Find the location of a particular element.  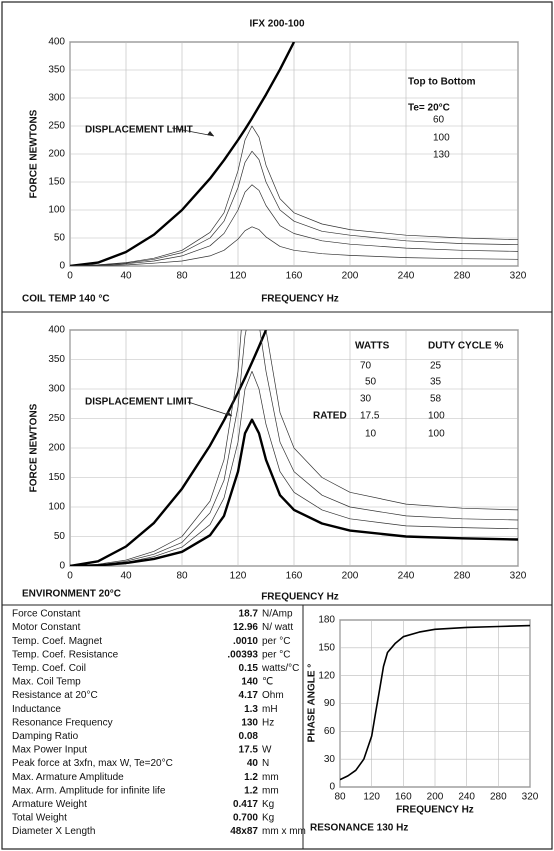

annotation: DUTY CYCLE % is located at coordinates (465, 346).